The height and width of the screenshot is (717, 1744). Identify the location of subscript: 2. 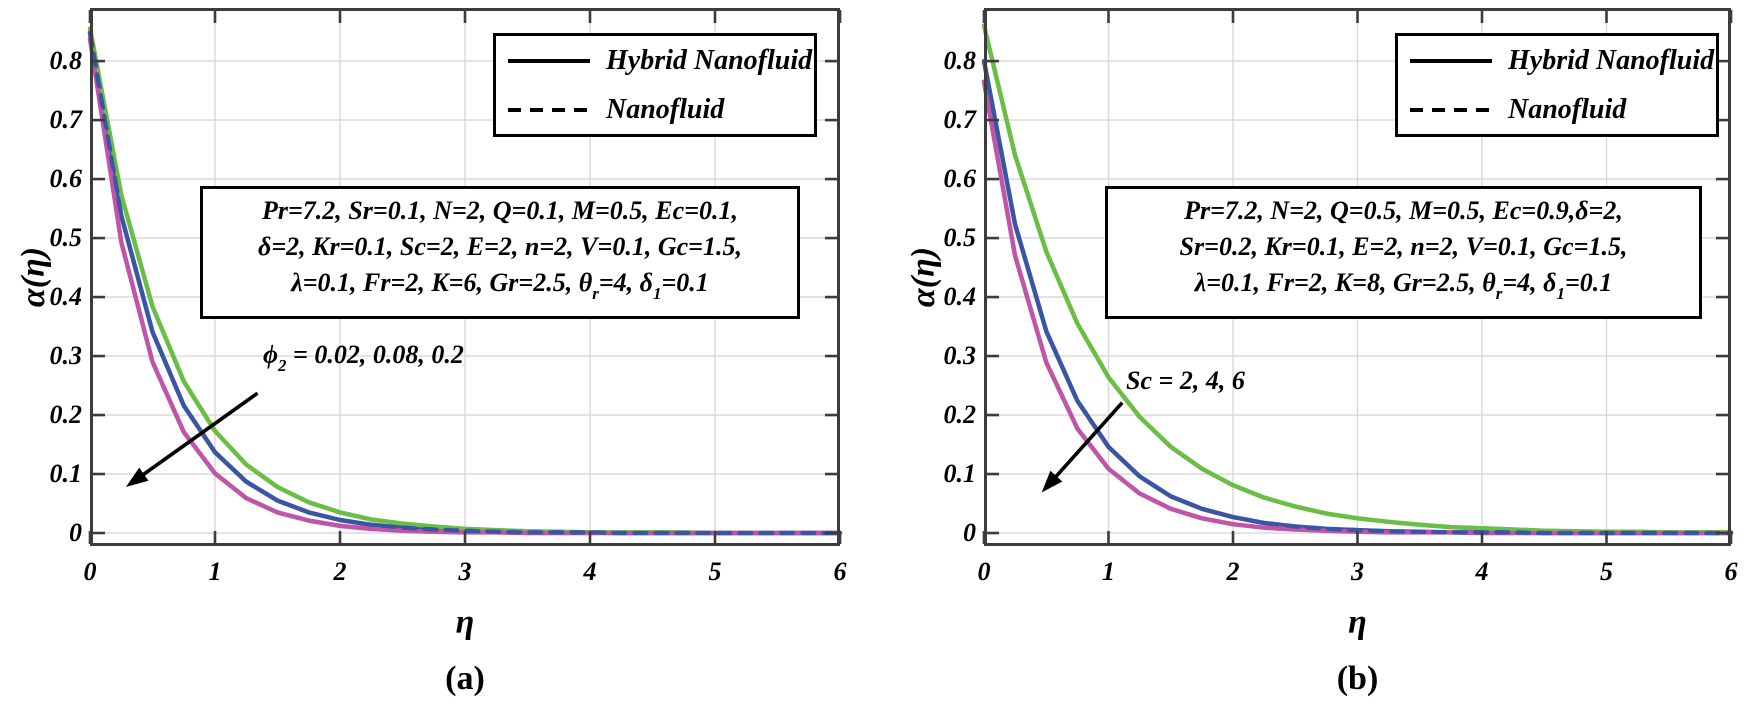
(282, 365).